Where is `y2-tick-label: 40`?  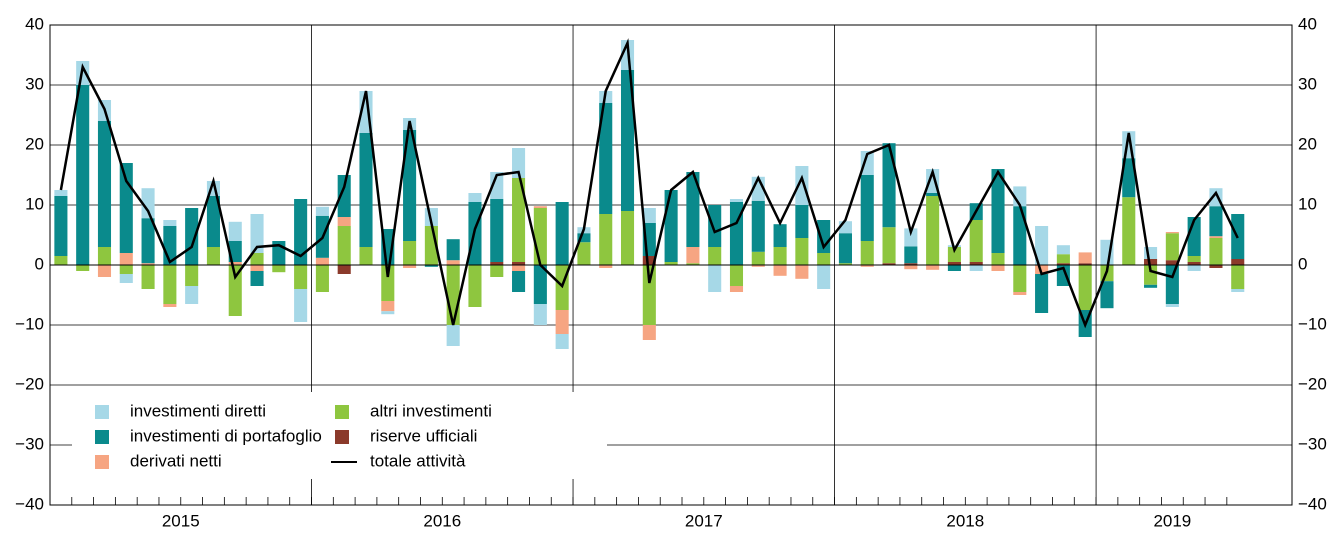 y2-tick-label: 40 is located at coordinates (1307, 23).